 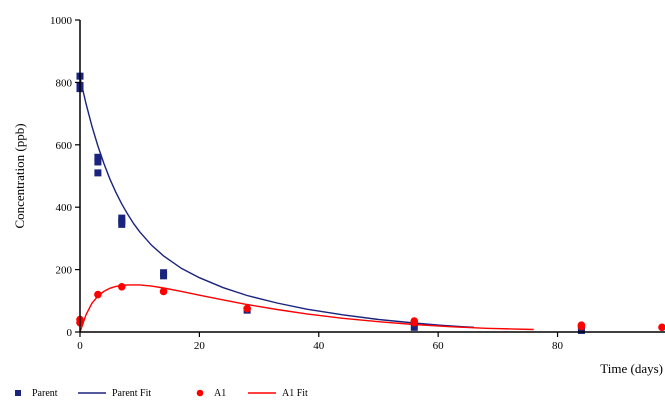 What do you see at coordinates (631, 368) in the screenshot?
I see `x-axis-title: Time (days)` at bounding box center [631, 368].